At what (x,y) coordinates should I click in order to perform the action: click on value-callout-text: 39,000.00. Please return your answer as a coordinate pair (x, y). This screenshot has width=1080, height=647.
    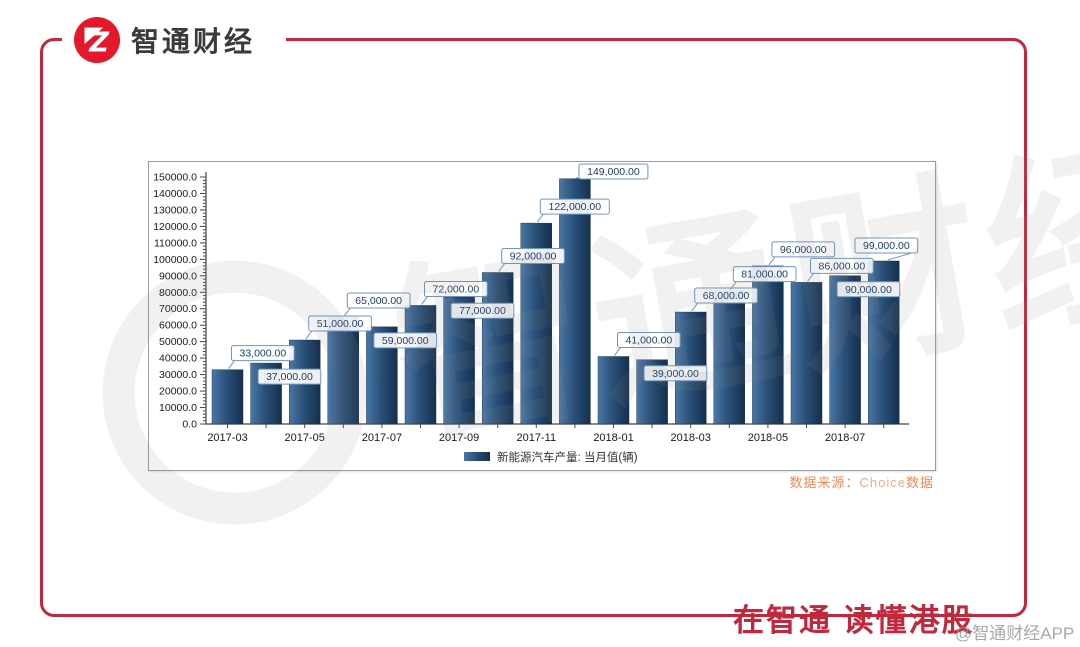
    Looking at the image, I should click on (675, 374).